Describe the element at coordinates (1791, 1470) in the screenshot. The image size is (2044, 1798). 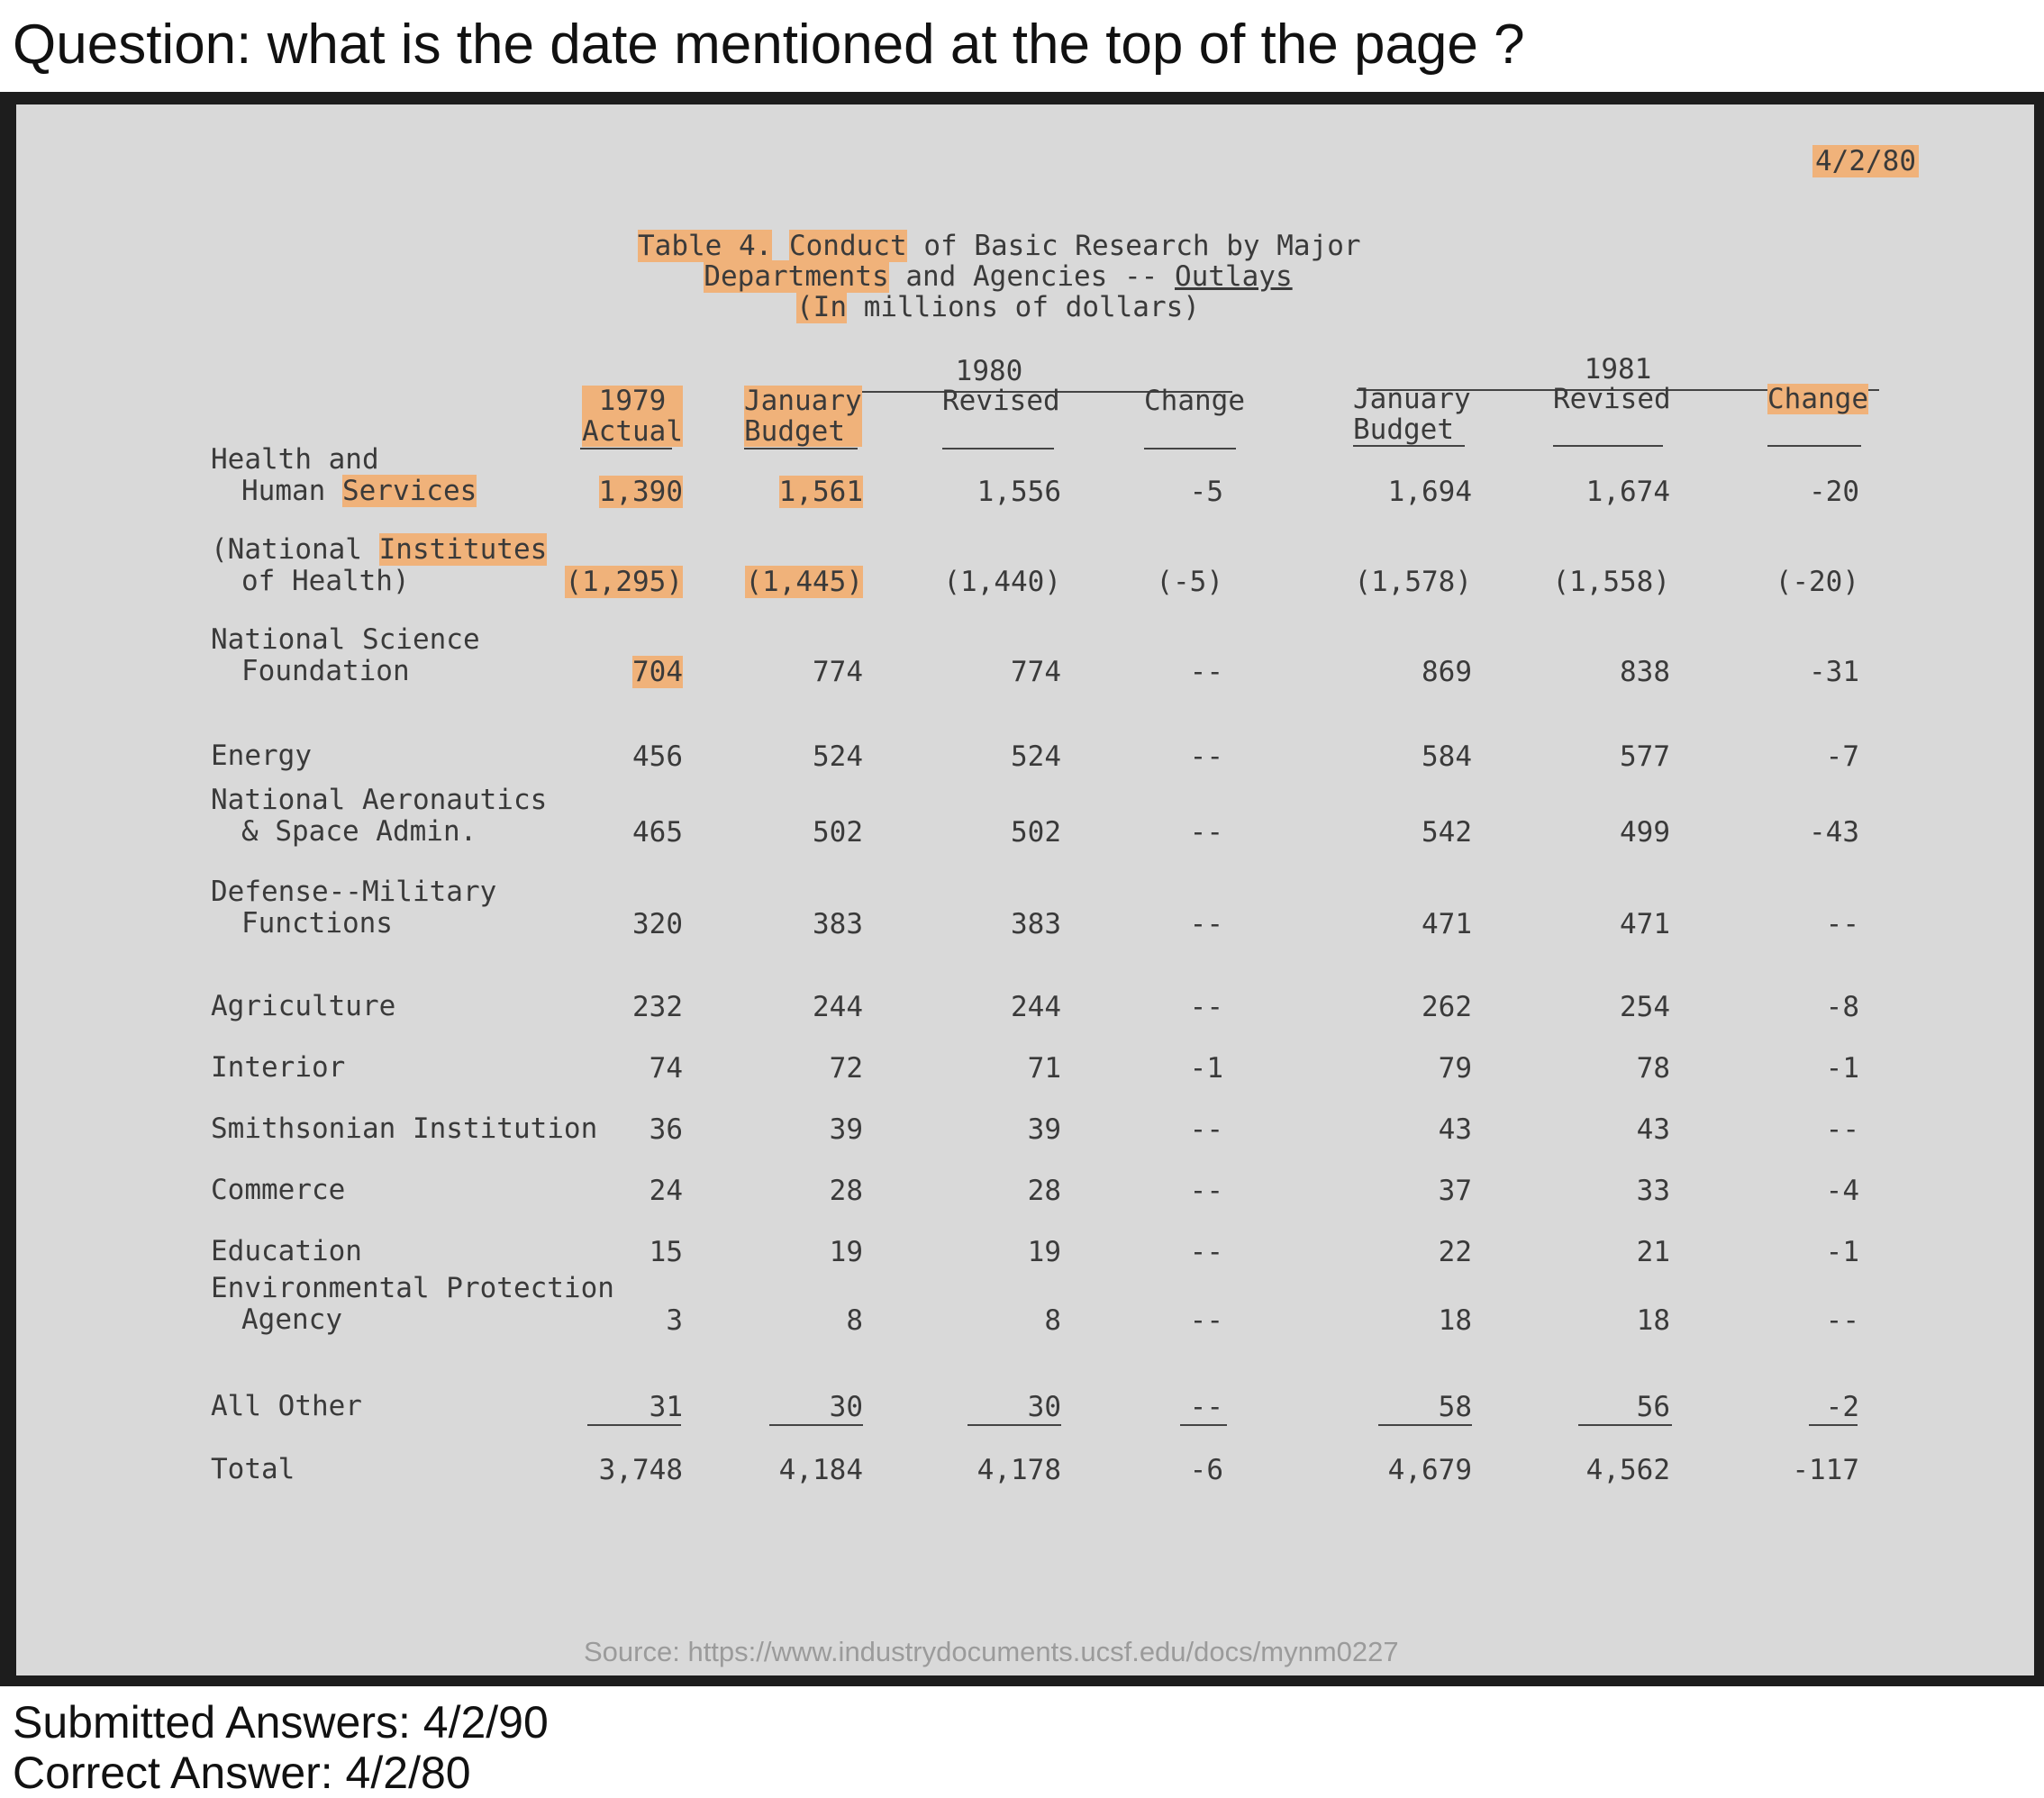
I see `table-cell: -117` at that location.